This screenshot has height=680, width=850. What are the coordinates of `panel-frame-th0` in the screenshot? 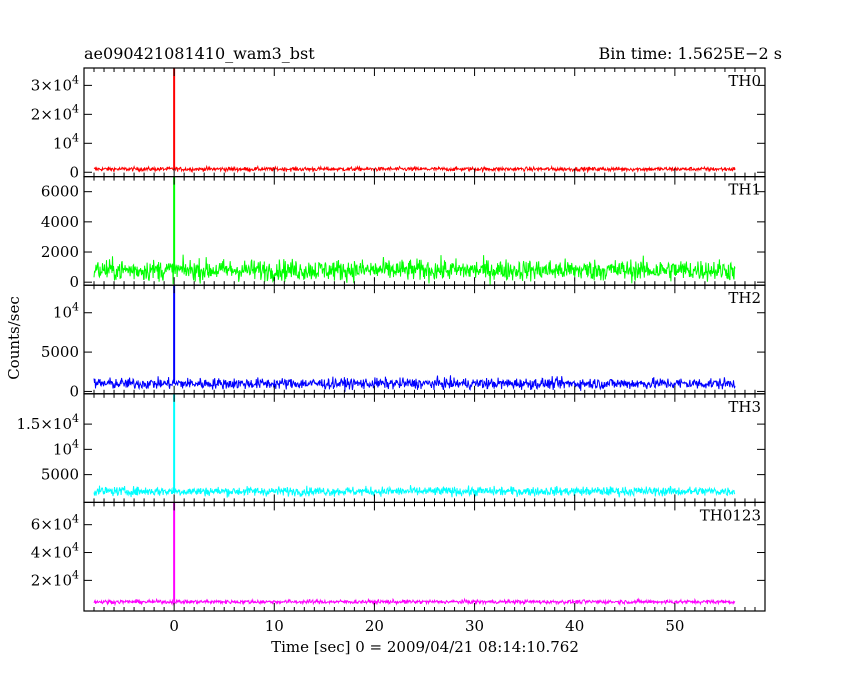 It's located at (424, 122).